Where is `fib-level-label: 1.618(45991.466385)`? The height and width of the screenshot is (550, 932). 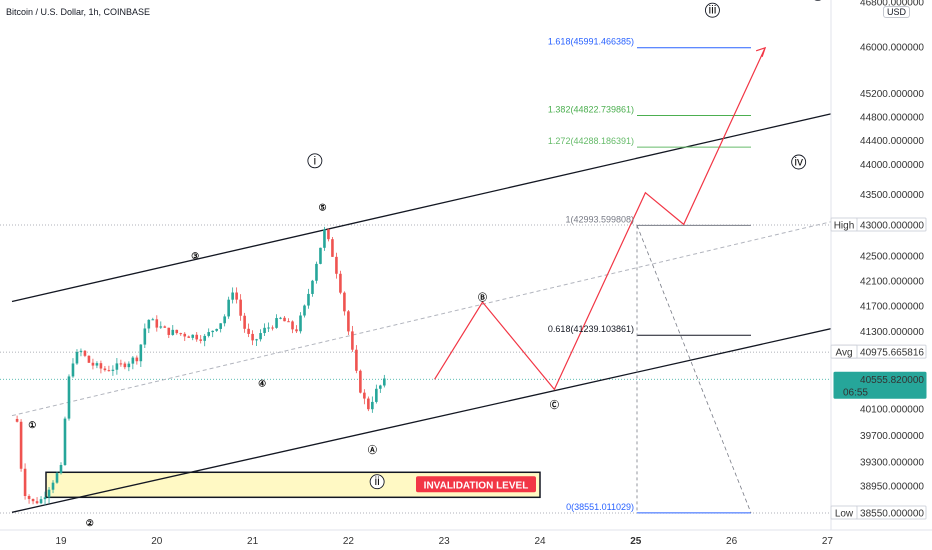
fib-level-label: 1.618(45991.466385) is located at coordinates (591, 42).